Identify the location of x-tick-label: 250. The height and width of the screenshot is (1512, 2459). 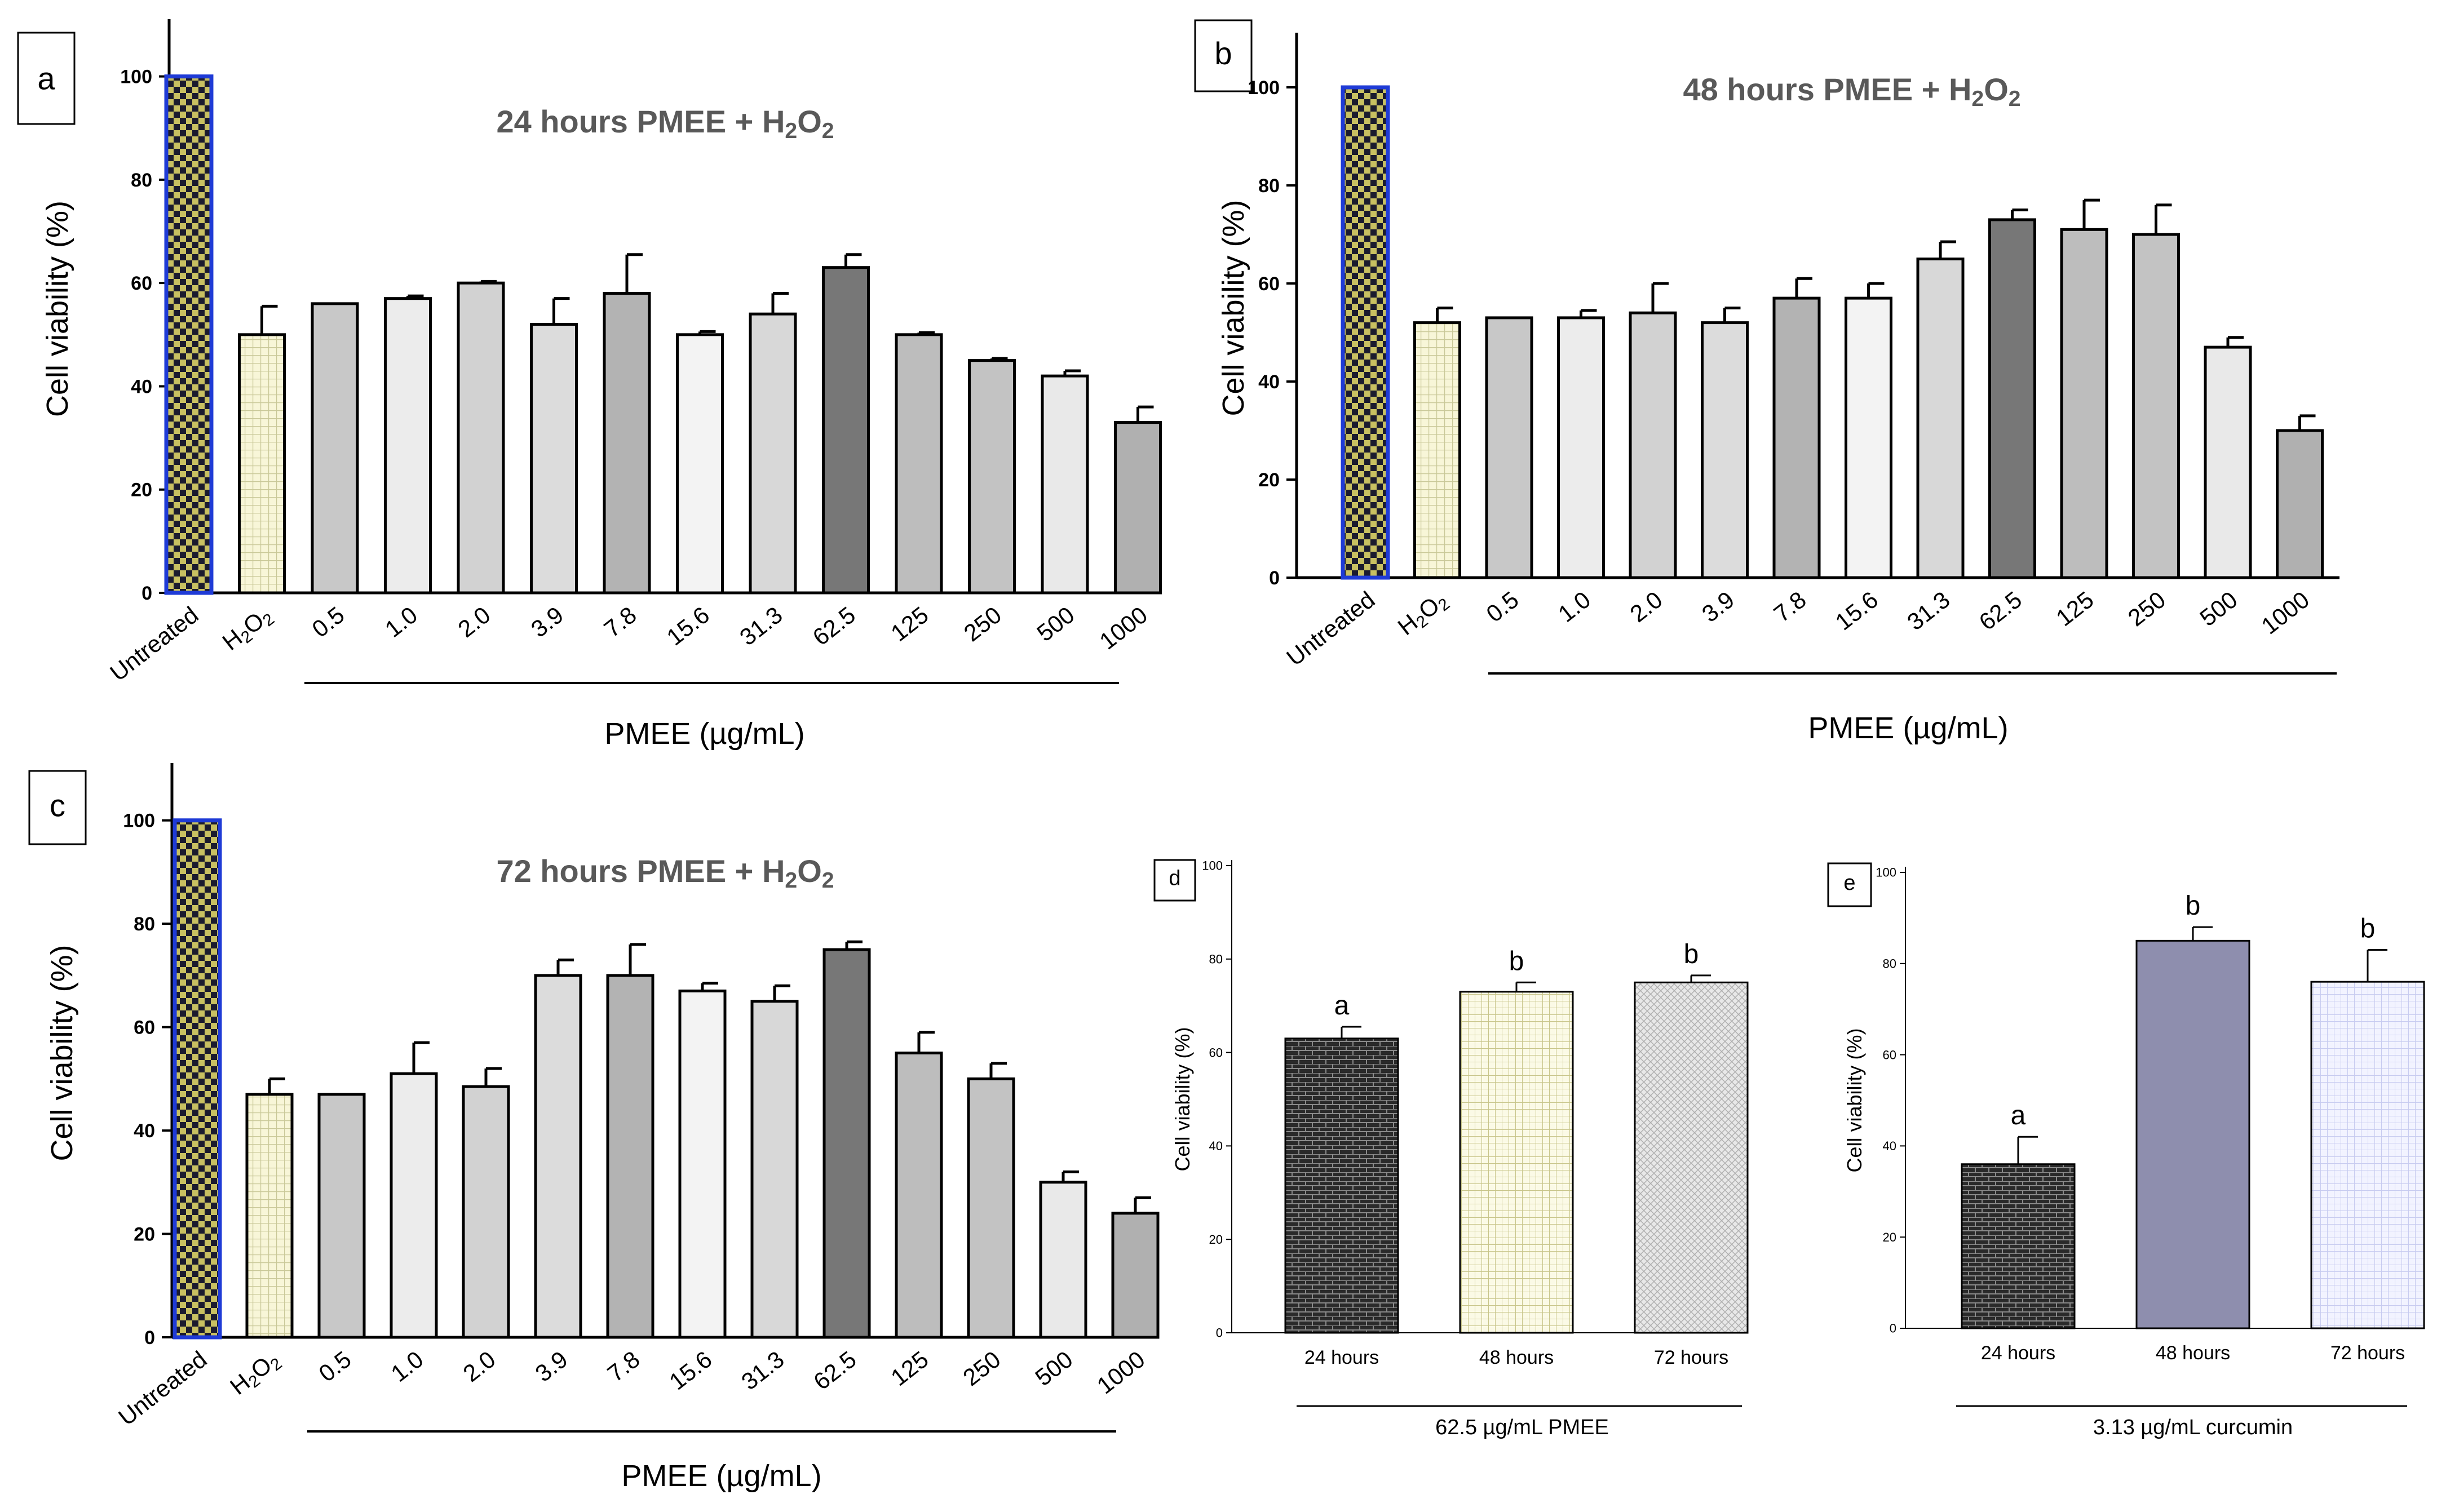
(982, 624).